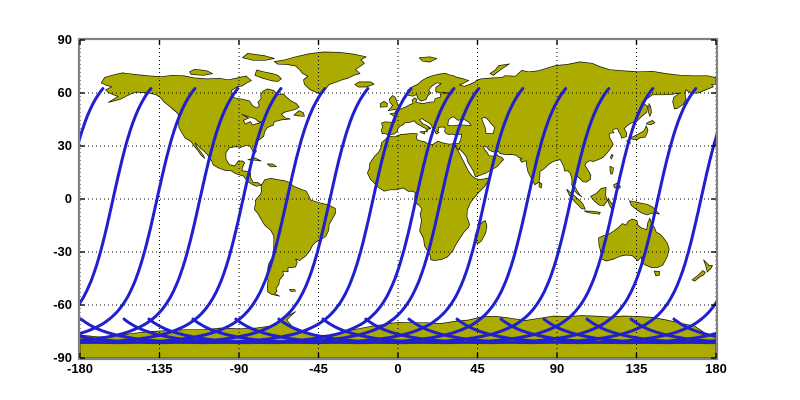  Describe the element at coordinates (477, 368) in the screenshot. I see `x-axis-tick-label: 45` at that location.